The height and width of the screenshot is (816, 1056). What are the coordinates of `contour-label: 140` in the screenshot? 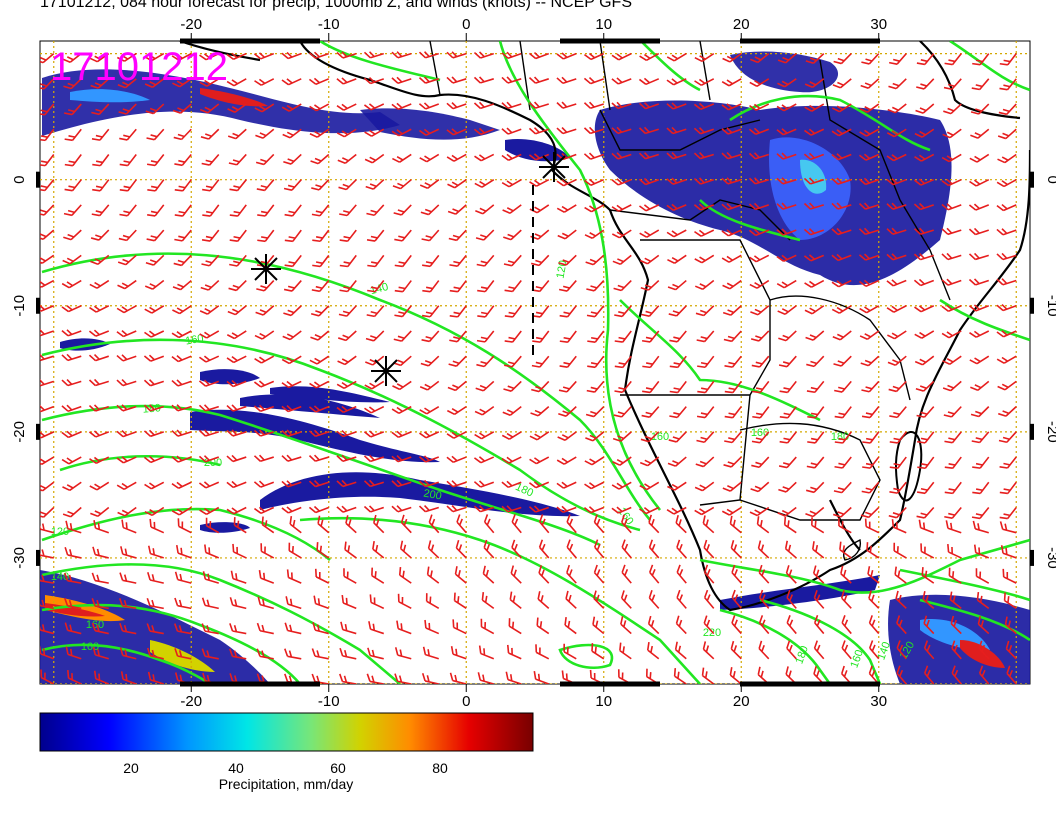 It's located at (379, 289).